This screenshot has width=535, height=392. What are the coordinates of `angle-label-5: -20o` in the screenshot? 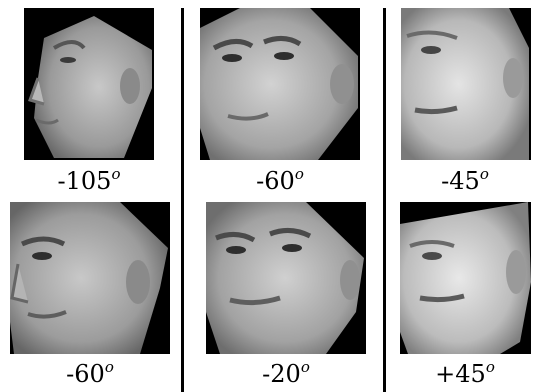 It's located at (286, 373).